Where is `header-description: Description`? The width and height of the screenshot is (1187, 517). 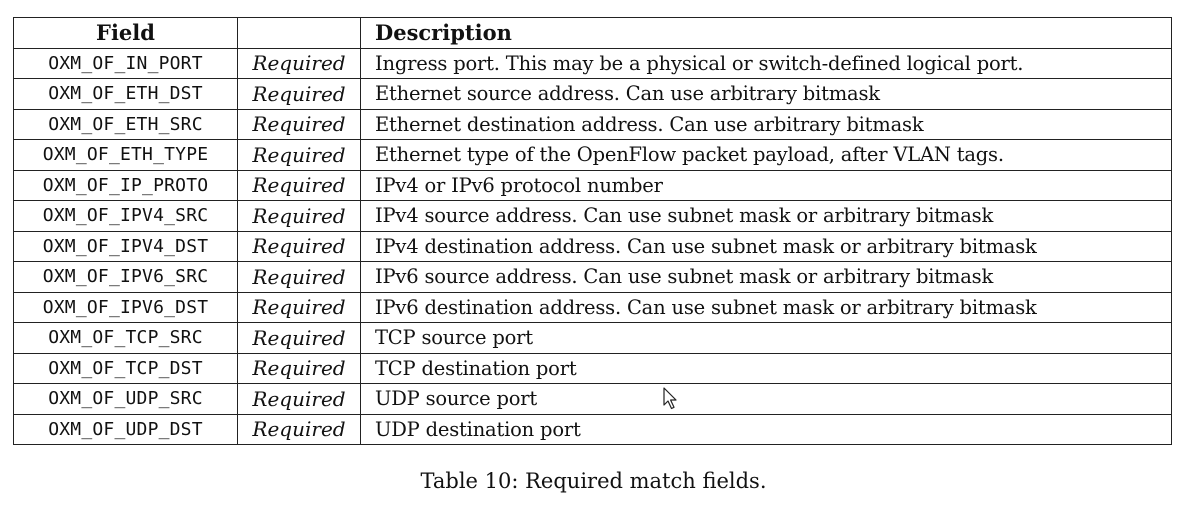 header-description: Description is located at coordinates (766, 33).